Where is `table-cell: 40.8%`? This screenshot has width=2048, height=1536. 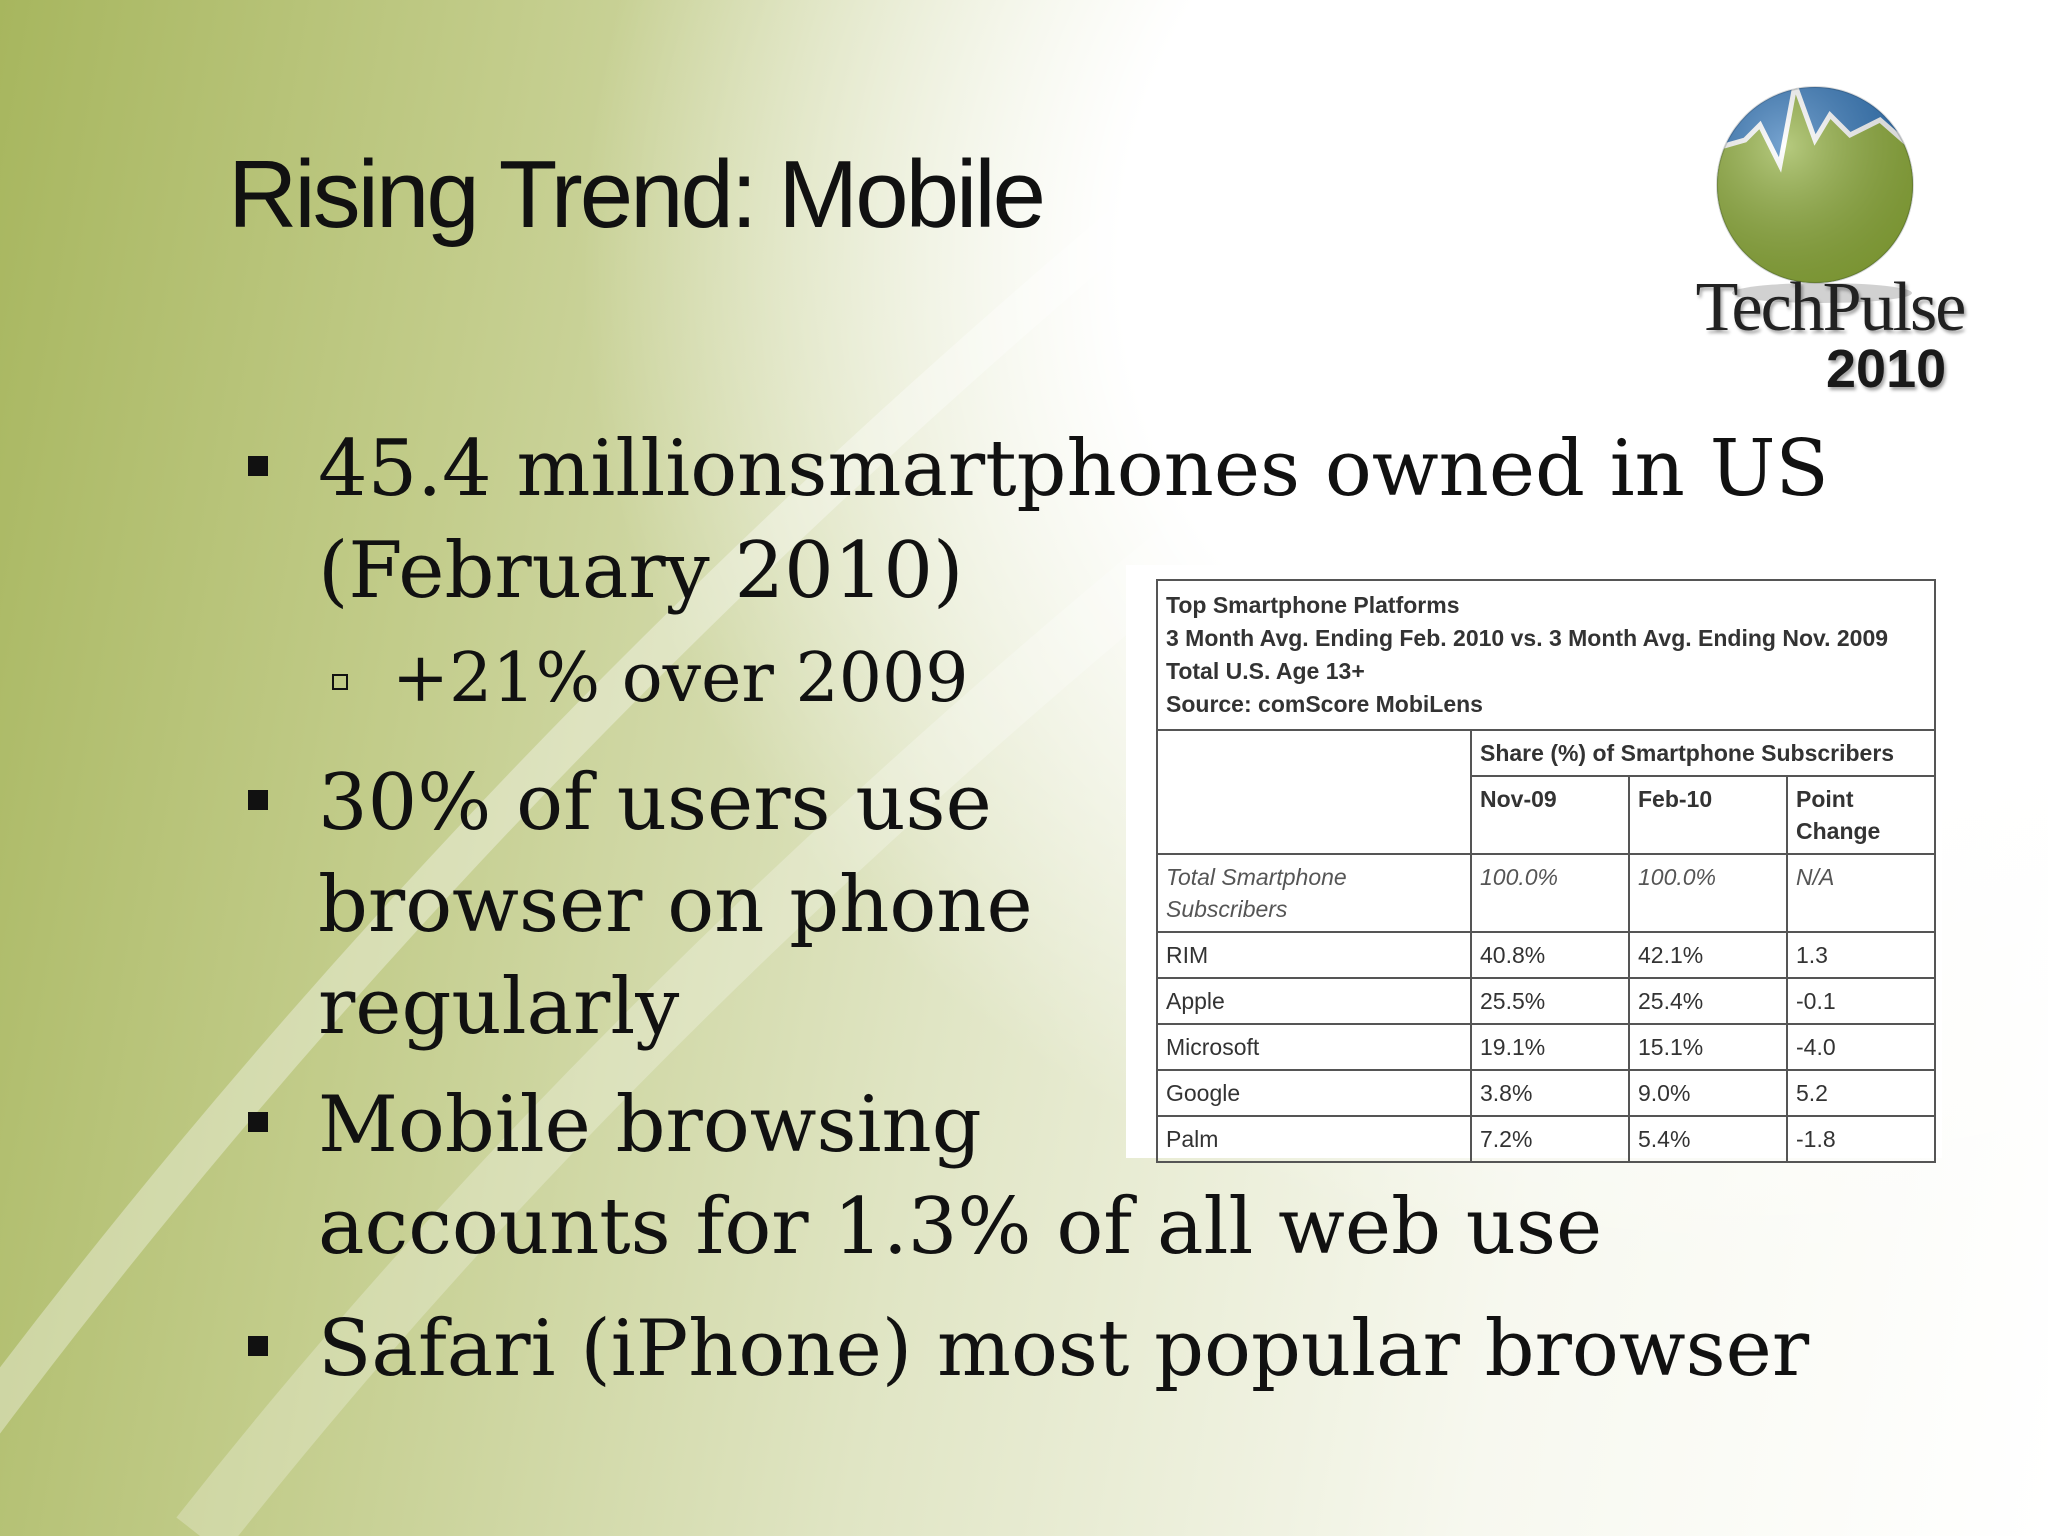
table-cell: 40.8% is located at coordinates (1550, 955).